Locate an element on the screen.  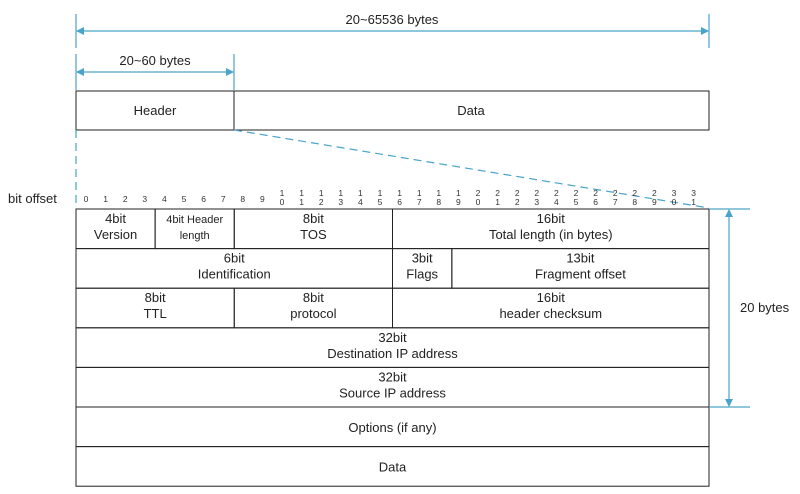
header-field-label: Source IP address is located at coordinates (392, 392).